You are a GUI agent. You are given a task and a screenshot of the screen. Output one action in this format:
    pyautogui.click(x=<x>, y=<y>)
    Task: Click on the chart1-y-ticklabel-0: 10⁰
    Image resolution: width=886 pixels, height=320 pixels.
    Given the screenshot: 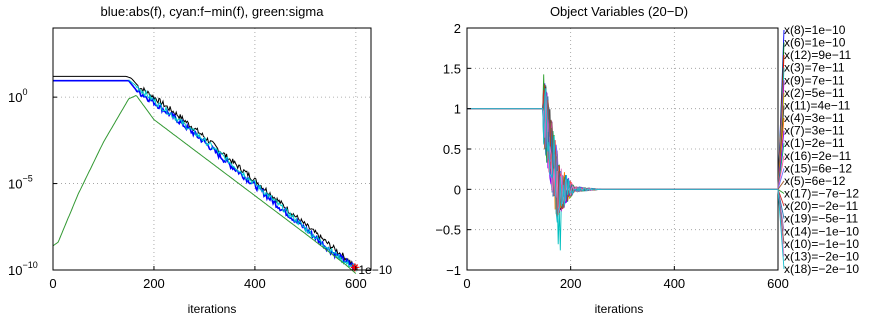 What is the action you would take?
    pyautogui.click(x=17, y=96)
    